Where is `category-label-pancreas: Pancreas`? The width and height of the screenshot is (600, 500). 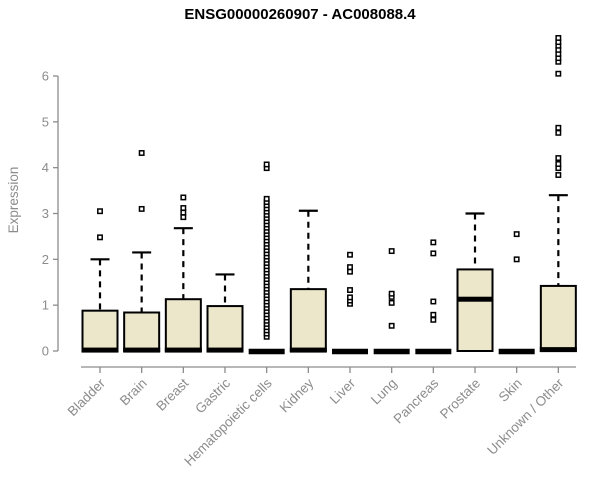
category-label-pancreas: Pancreas is located at coordinates (416, 400).